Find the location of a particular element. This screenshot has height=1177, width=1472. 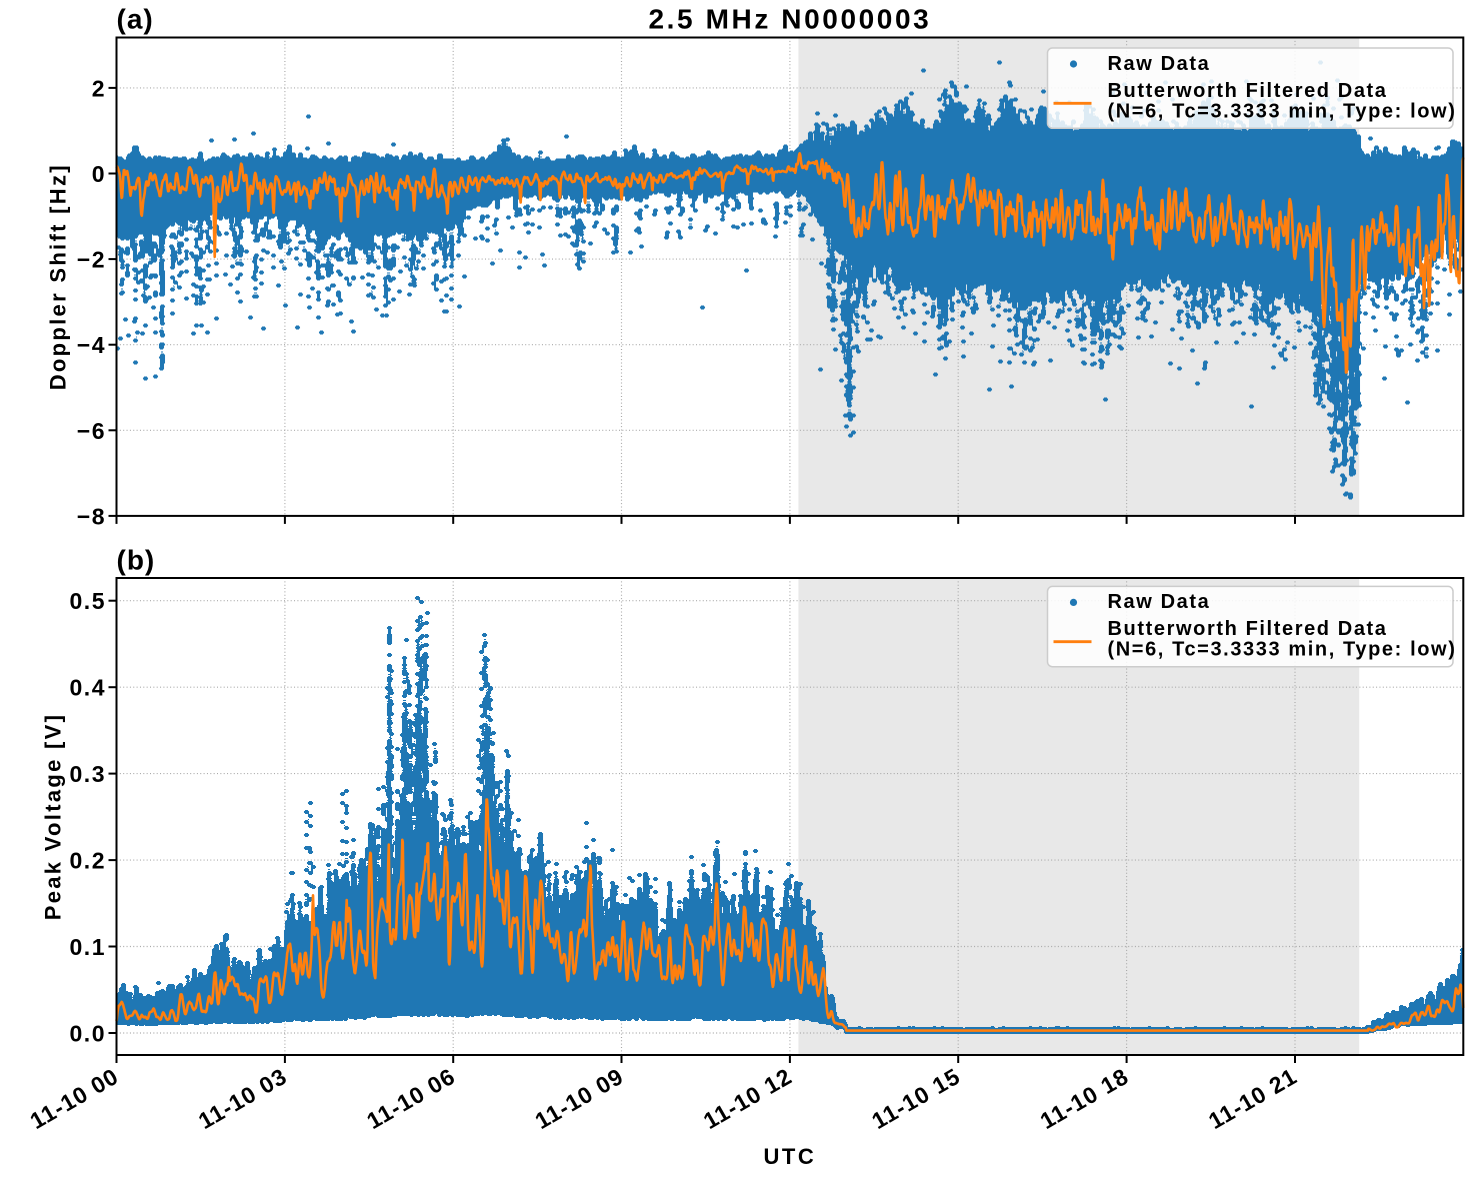

svg-text: −4 is located at coordinates (91, 345).